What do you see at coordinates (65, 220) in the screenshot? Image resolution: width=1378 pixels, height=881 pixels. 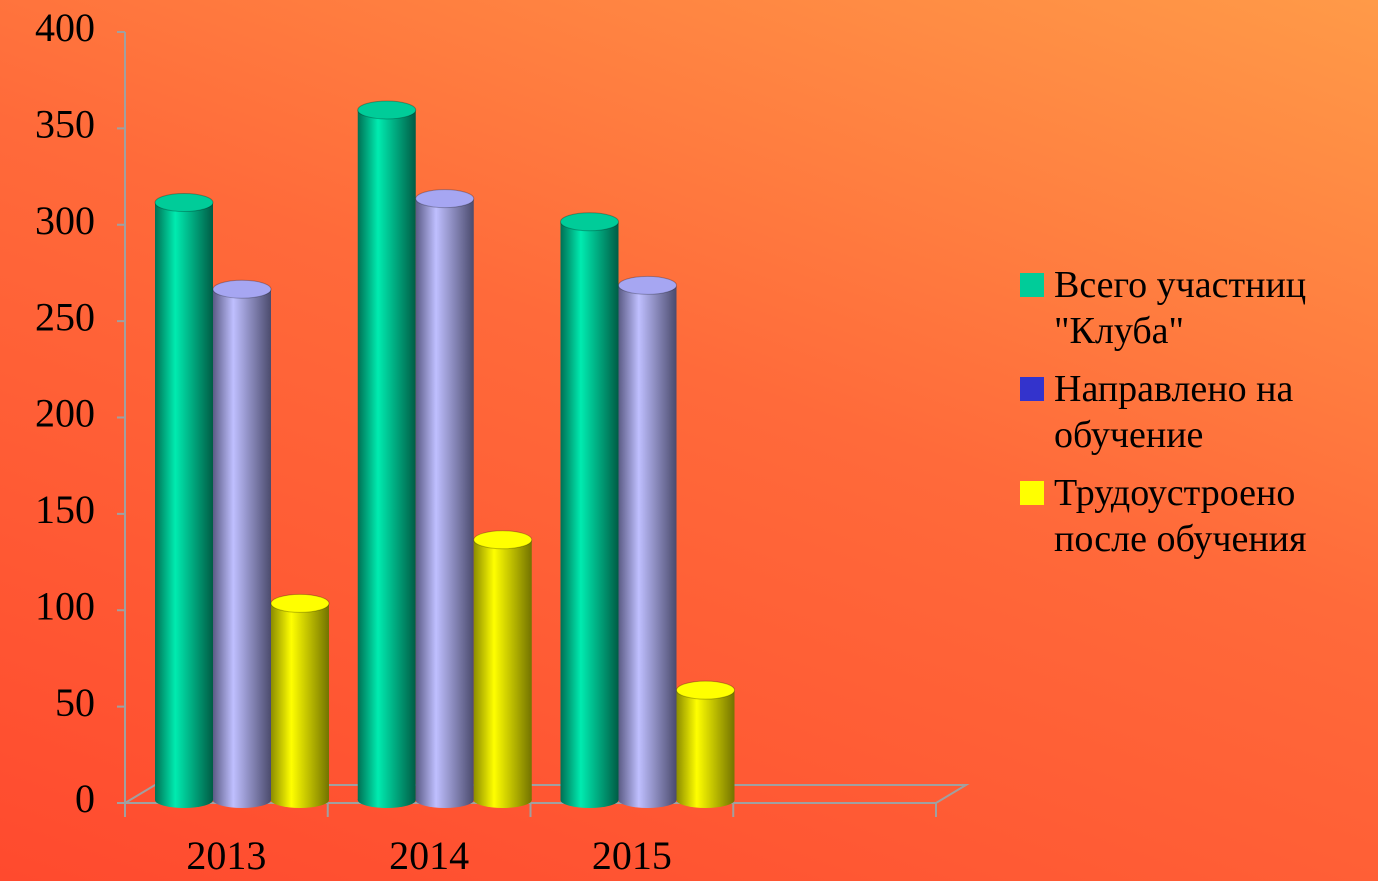 I see `y-tick-label: 300` at bounding box center [65, 220].